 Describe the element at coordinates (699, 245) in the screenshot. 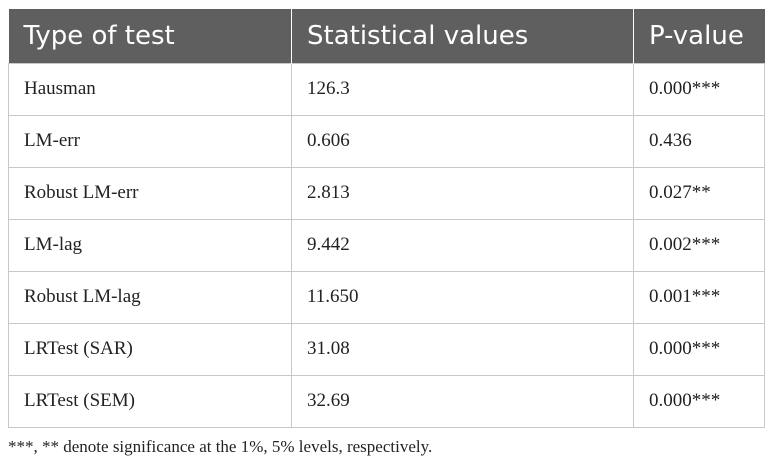

I see `cell-p-value: 0.002***` at that location.